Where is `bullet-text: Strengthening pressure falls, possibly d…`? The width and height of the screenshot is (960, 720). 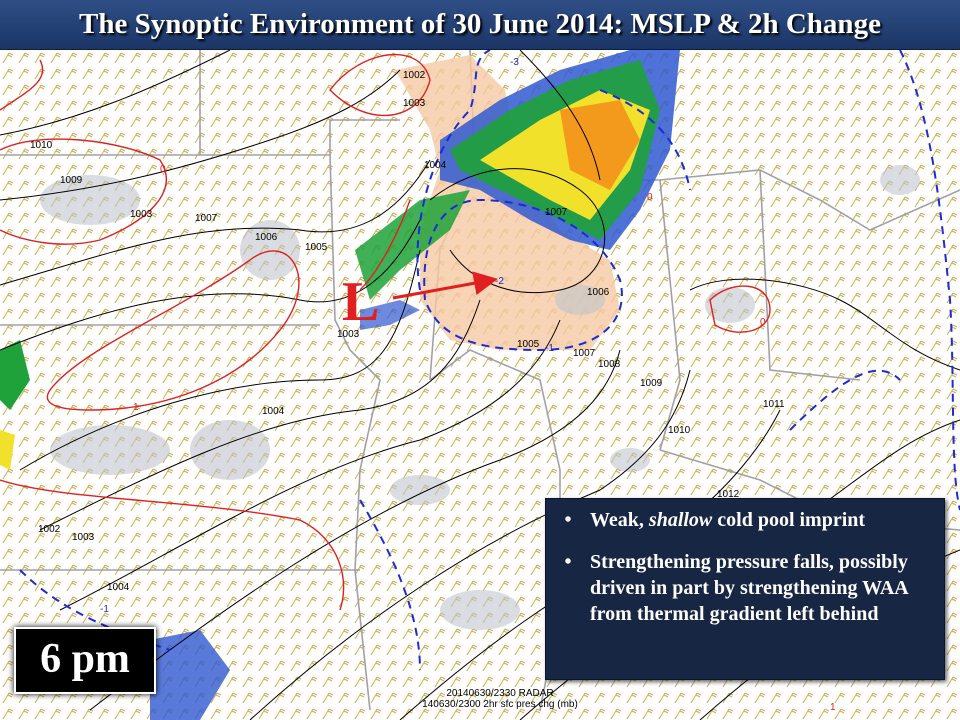
bullet-text: Strengthening pressure falls, possibly d… is located at coordinates (749, 588).